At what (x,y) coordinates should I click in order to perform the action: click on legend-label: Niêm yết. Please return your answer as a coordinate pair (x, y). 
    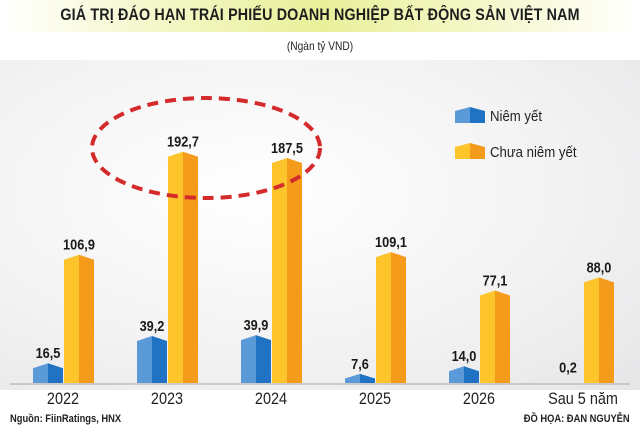
    Looking at the image, I should click on (516, 115).